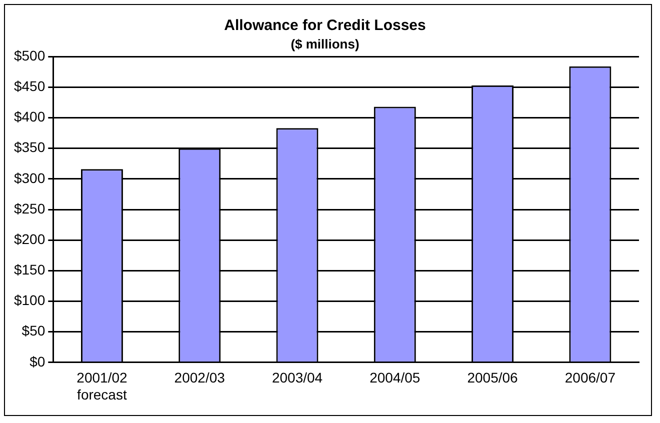 The height and width of the screenshot is (423, 660). I want to click on x-tick-label: 2003/04, so click(297, 378).